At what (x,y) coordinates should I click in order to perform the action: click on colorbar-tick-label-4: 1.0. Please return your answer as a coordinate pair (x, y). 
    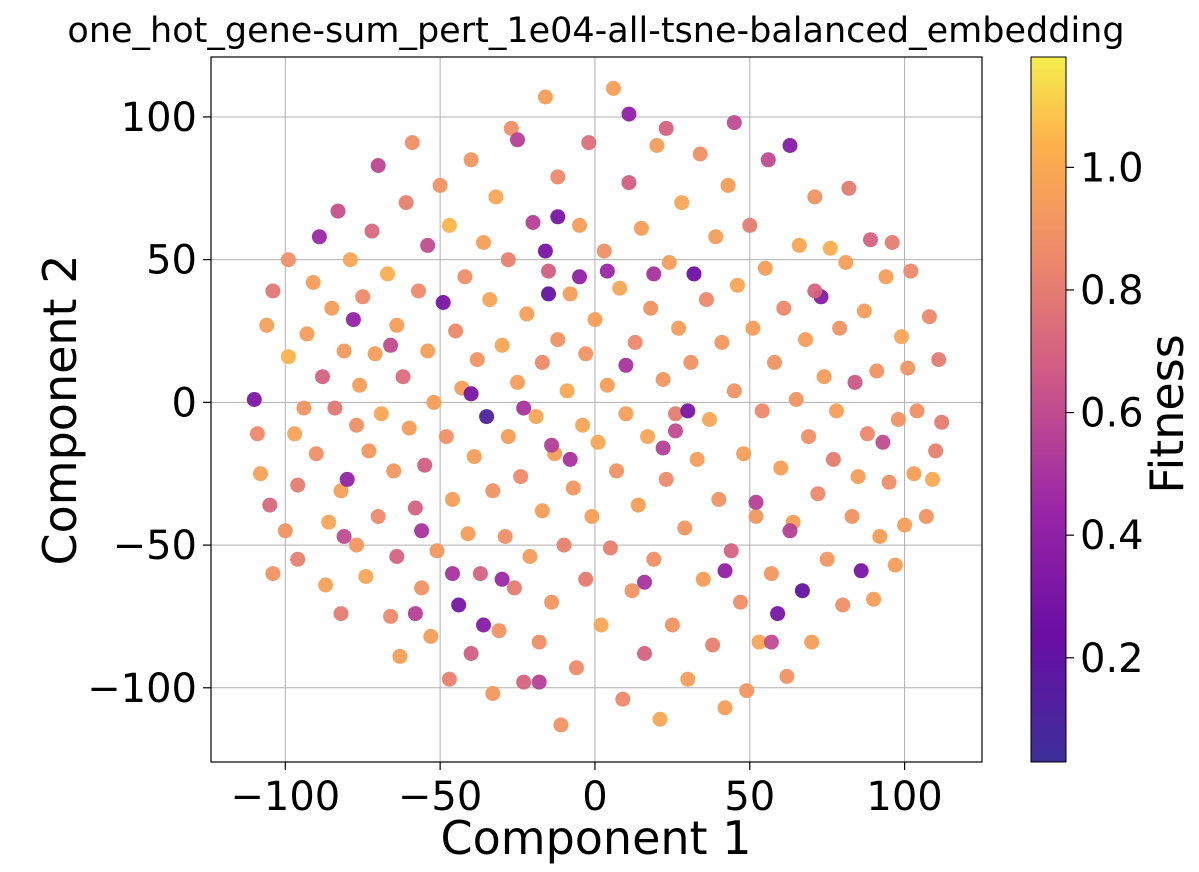
    Looking at the image, I should click on (1112, 168).